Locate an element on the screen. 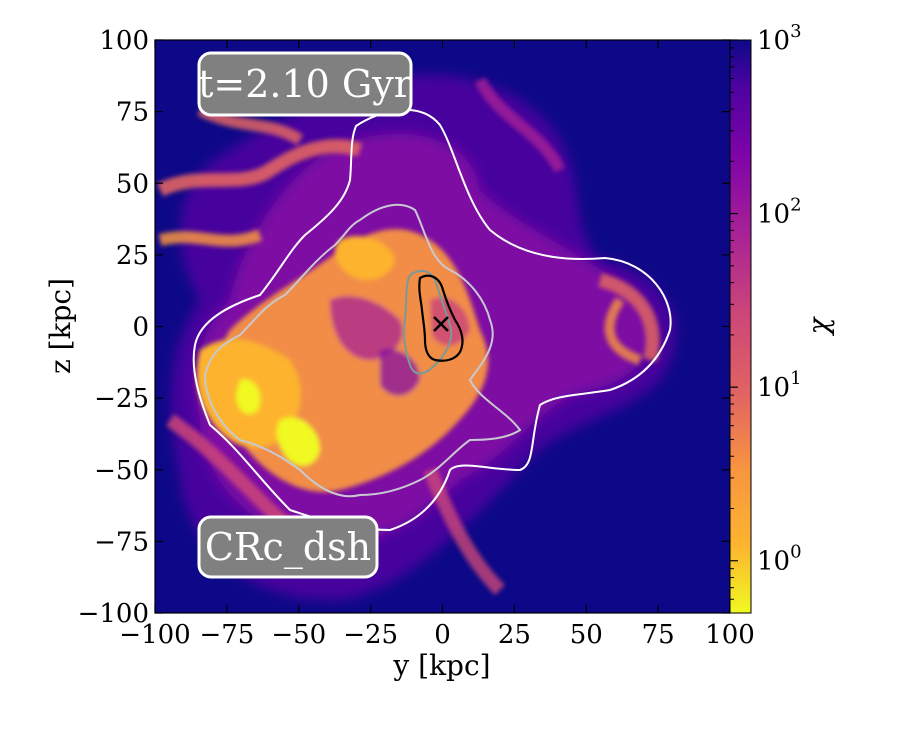 This screenshot has width=898, height=729. colorbar-ticks: 10⁰ 10¹ 10² 10³ is located at coordinates (766, 317).